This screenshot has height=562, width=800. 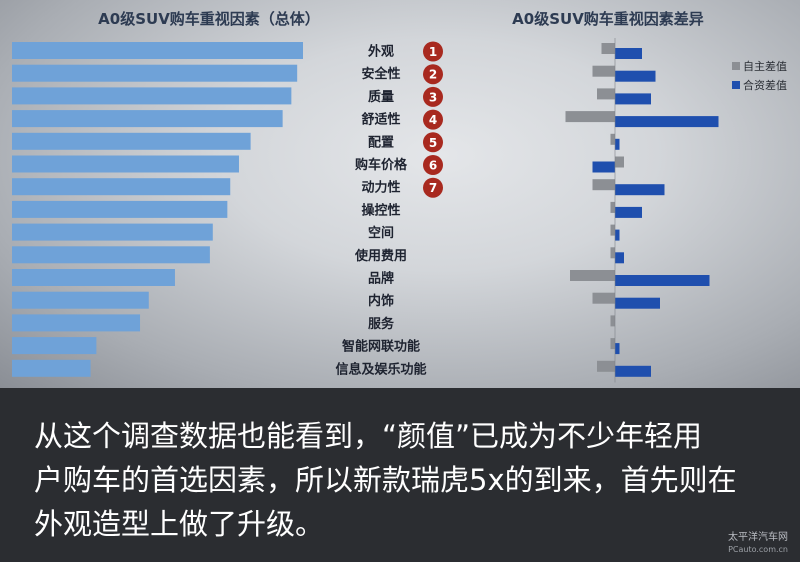 I want to click on rank-number-2: 3, so click(x=433, y=97).